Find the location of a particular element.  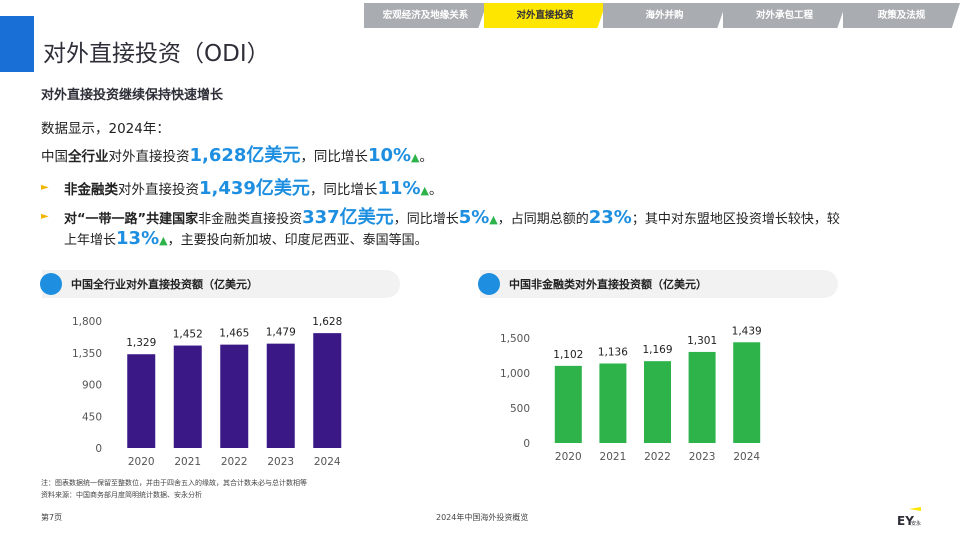

highlight-value: 11% is located at coordinates (399, 188).